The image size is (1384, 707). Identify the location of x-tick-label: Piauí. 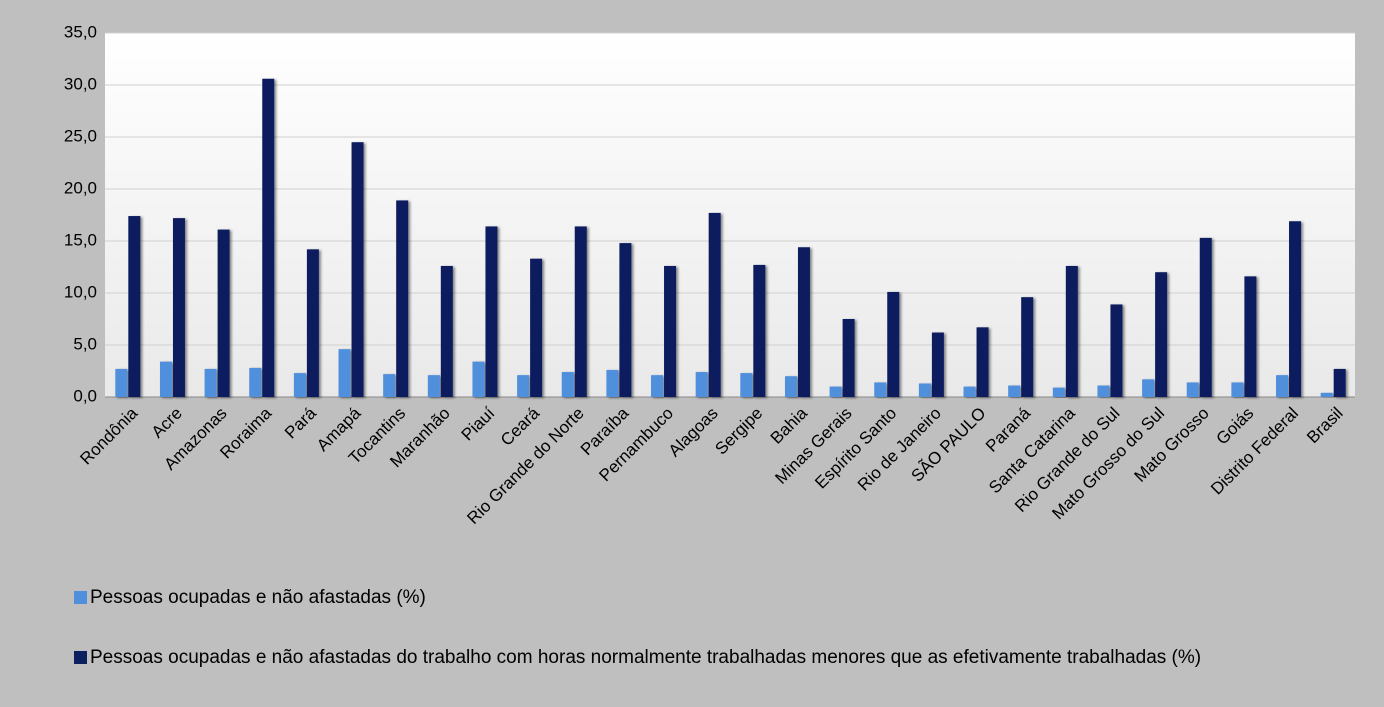
(478, 423).